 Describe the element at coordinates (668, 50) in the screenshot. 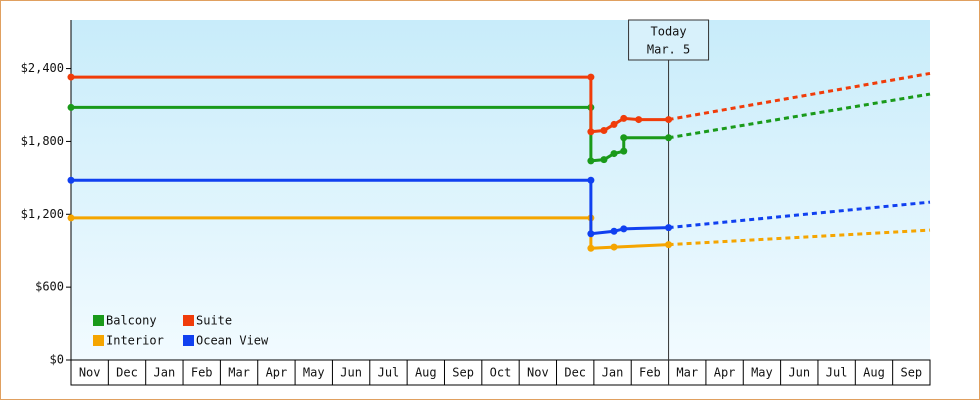

I see `today-label: Mar. 5` at that location.